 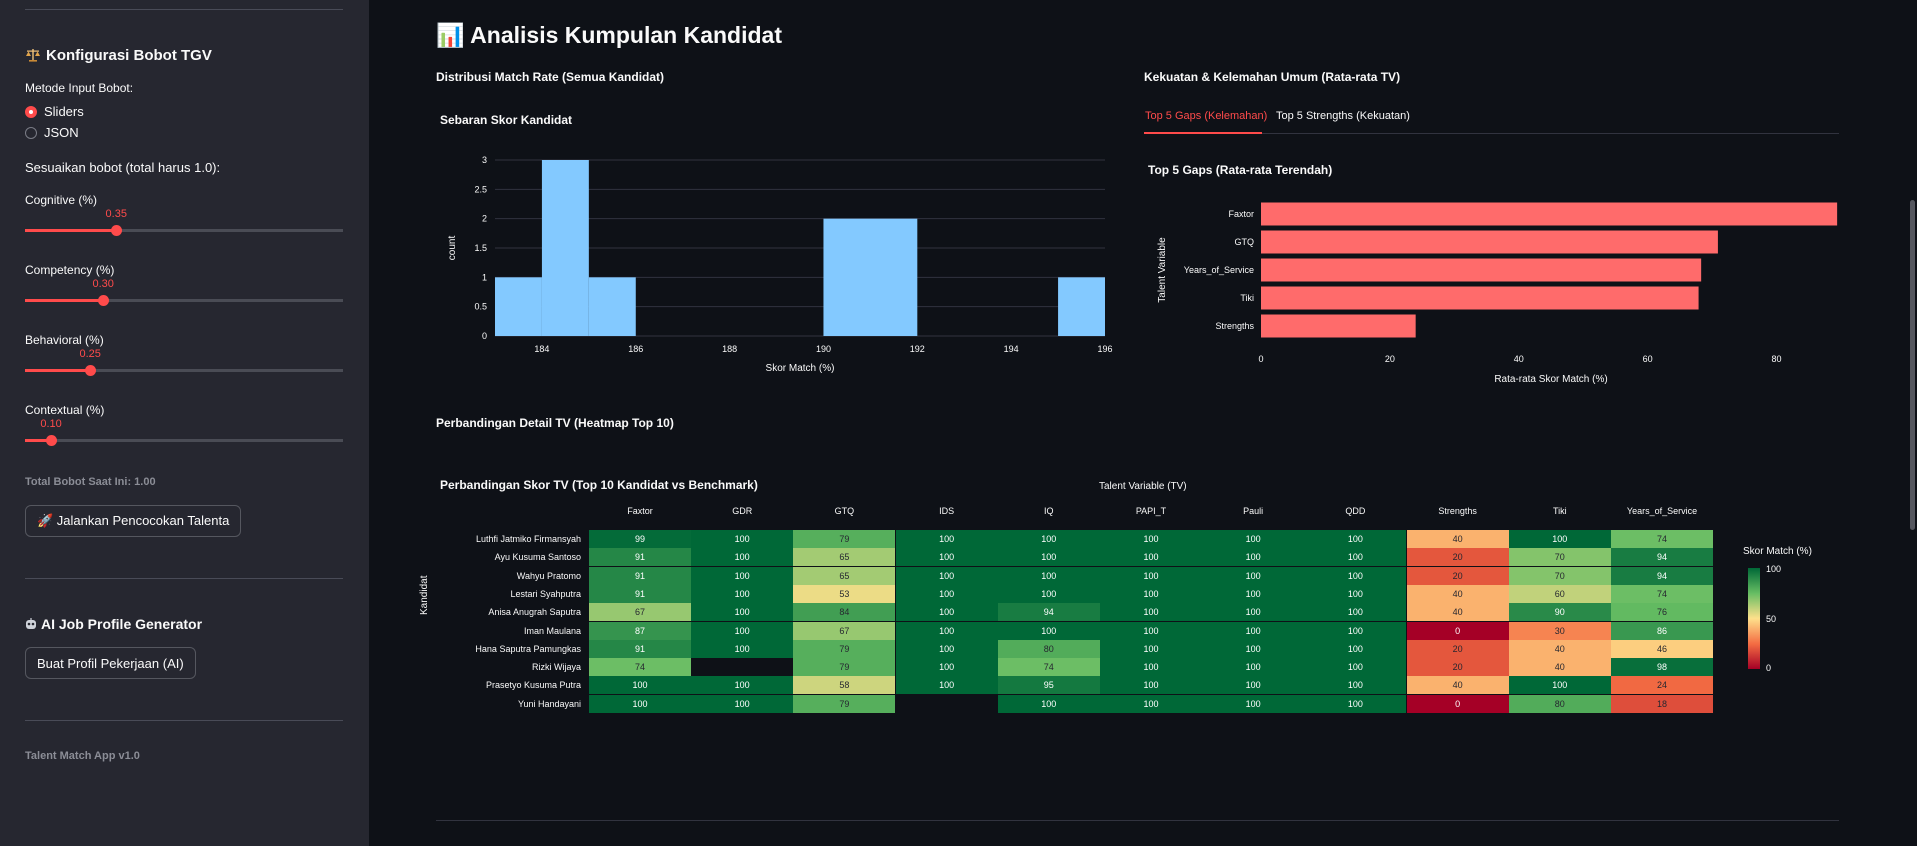 What do you see at coordinates (116, 214) in the screenshot?
I see `slider-value: 0.35` at bounding box center [116, 214].